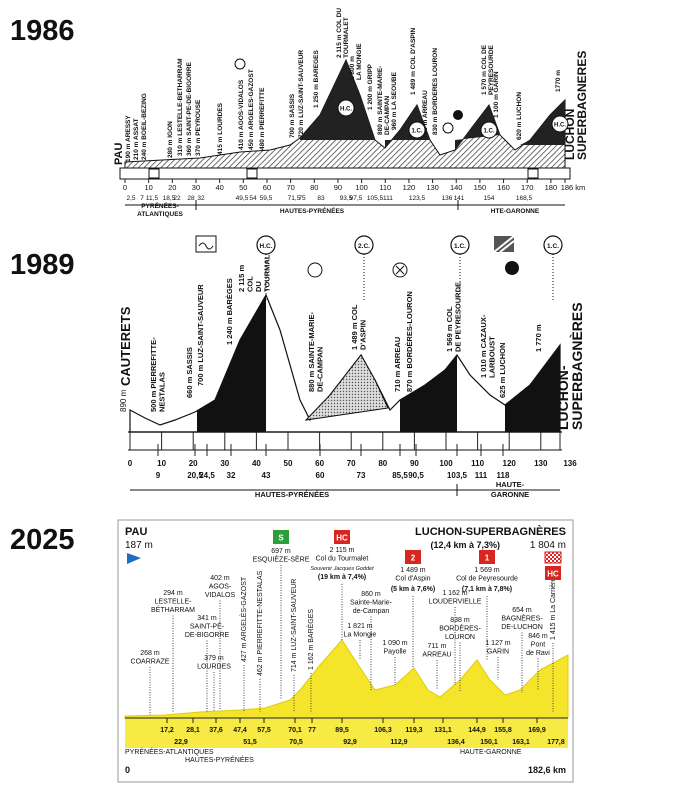 The width and height of the screenshot is (691, 790). What do you see at coordinates (443, 730) in the screenshot?
I see `km-label: 131,1` at bounding box center [443, 730].